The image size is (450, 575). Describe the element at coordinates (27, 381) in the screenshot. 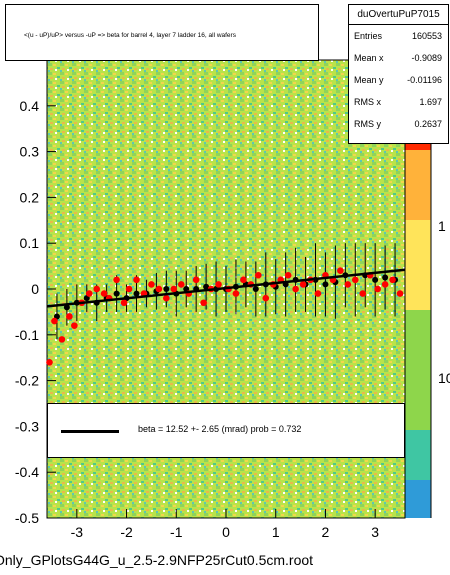

I see `y-tick-label: -0.2` at that location.